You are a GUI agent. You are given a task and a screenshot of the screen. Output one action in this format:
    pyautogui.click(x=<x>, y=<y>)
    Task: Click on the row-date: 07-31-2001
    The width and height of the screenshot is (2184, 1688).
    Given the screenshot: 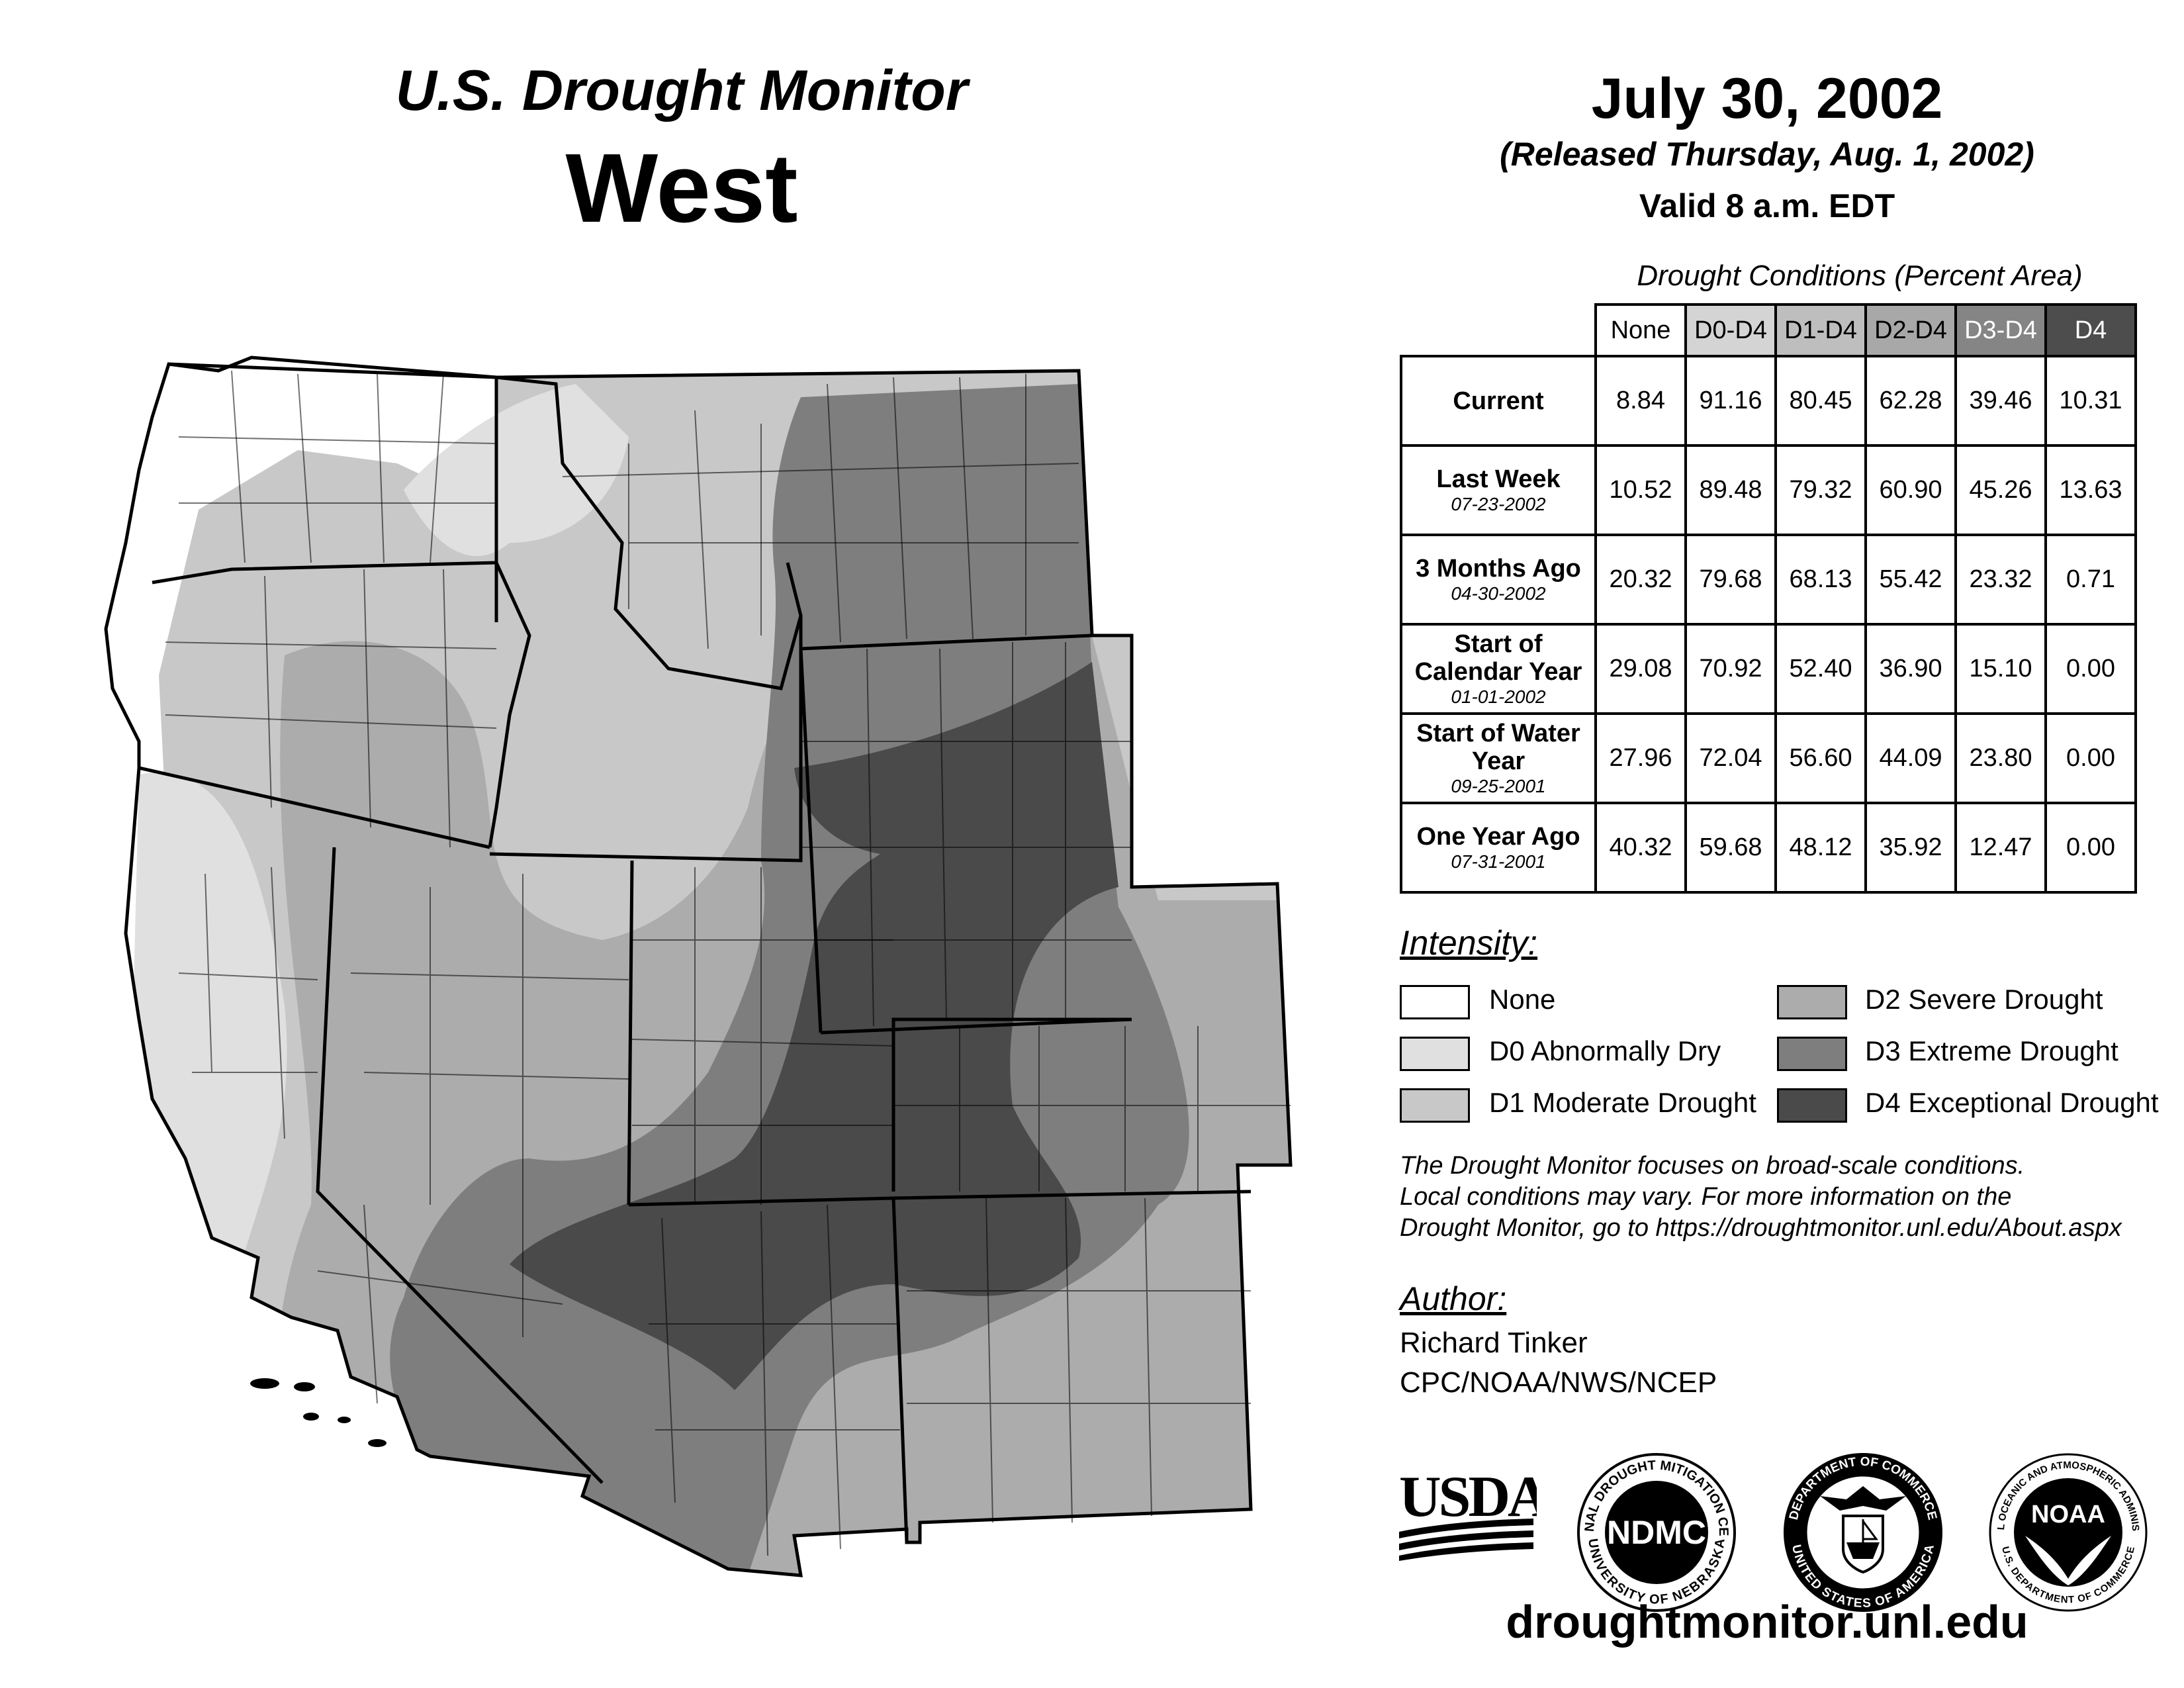 What is the action you would take?
    pyautogui.click(x=1498, y=861)
    